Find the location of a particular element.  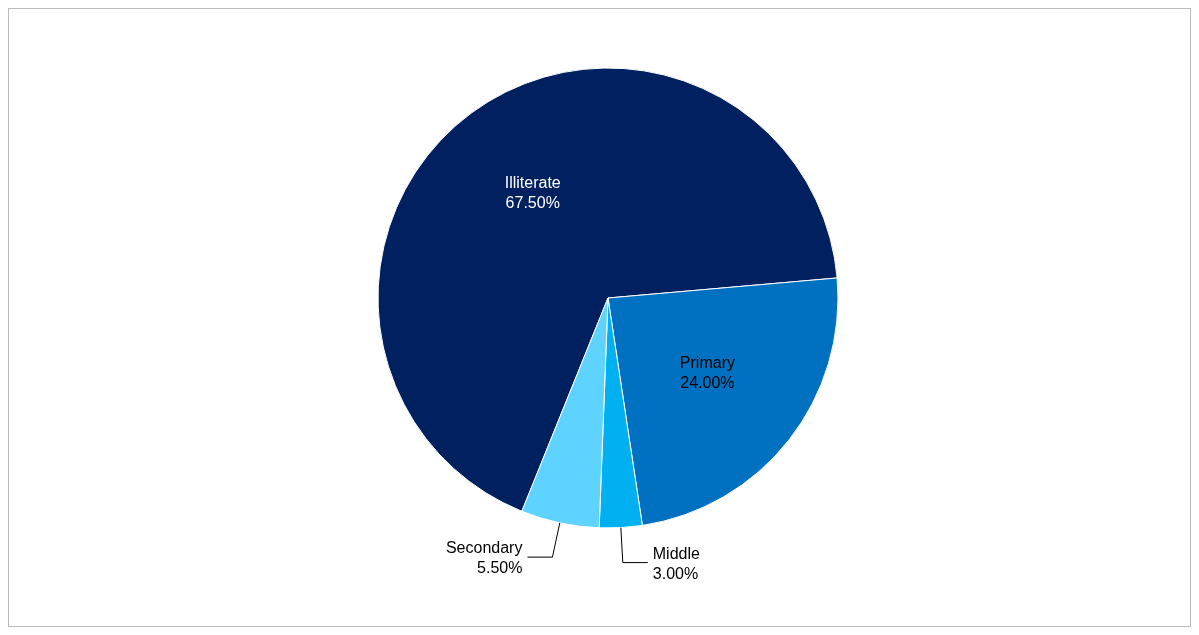

data-label: 5.50% is located at coordinates (500, 568).